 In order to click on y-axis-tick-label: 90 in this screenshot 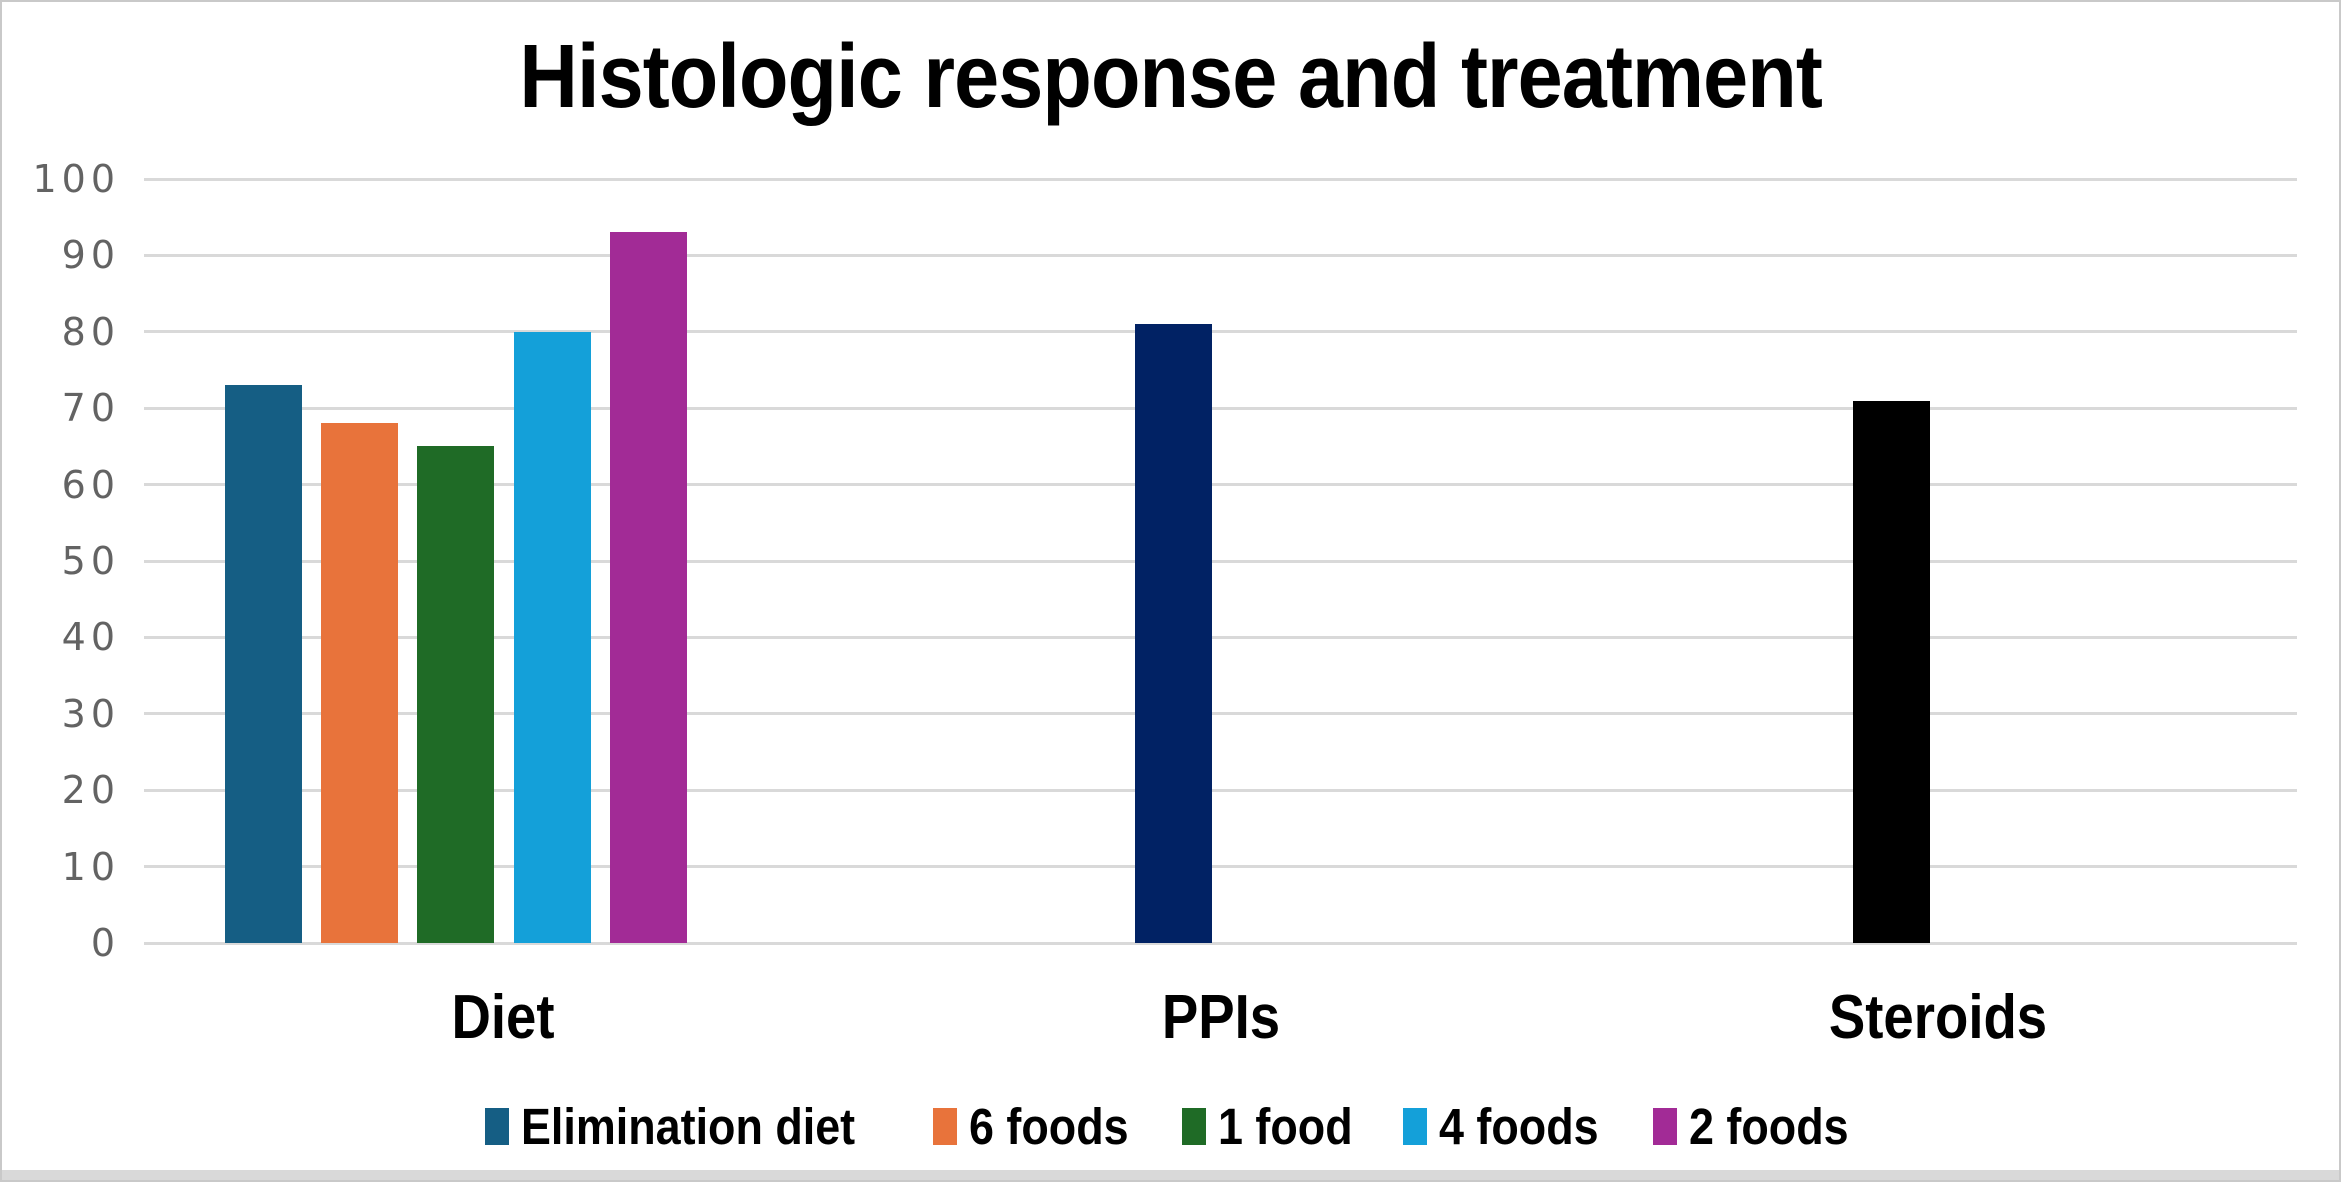, I will do `click(90, 255)`.